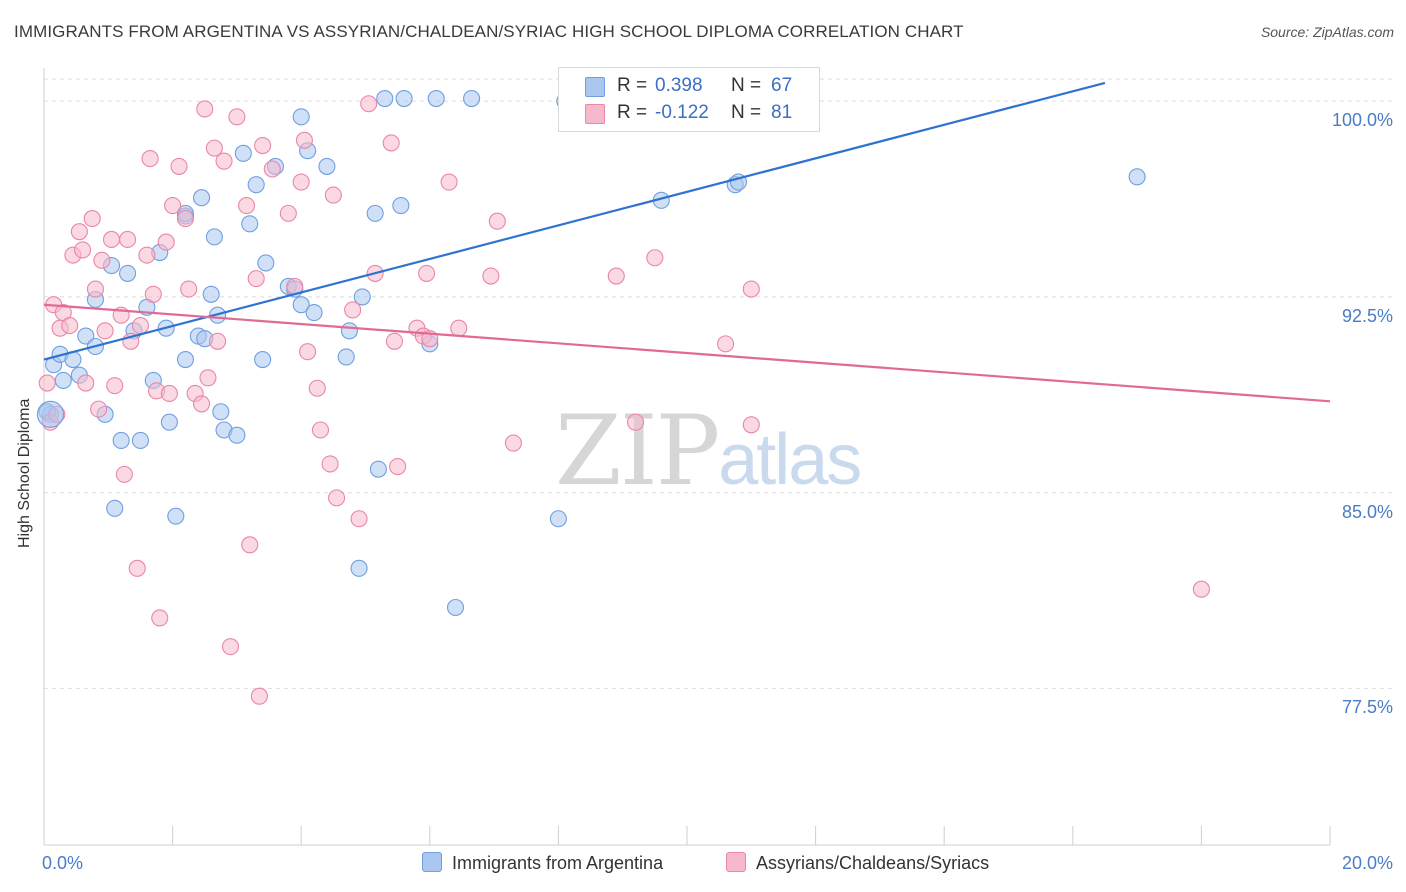 The height and width of the screenshot is (892, 1406). What do you see at coordinates (1367, 315) in the screenshot?
I see `y-tick-label: 92.5%` at bounding box center [1367, 315].